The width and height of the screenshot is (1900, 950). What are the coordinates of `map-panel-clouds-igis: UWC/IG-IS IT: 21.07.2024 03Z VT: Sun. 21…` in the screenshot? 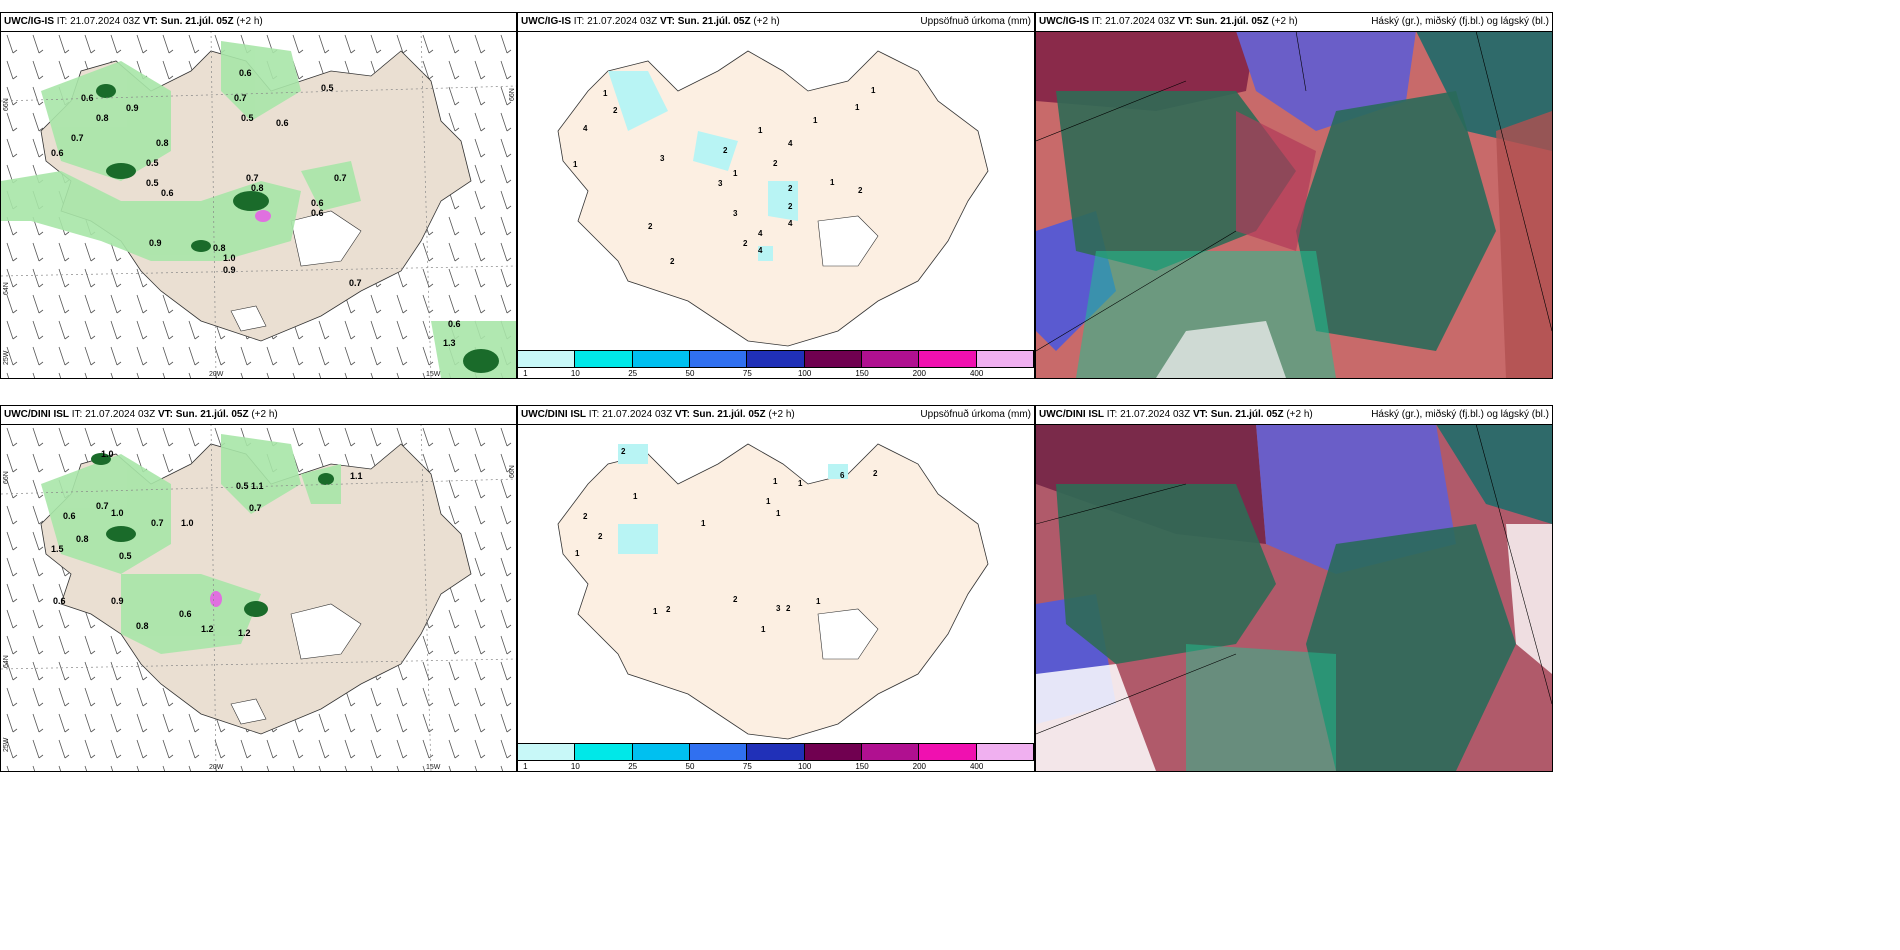 It's located at (1294, 195).